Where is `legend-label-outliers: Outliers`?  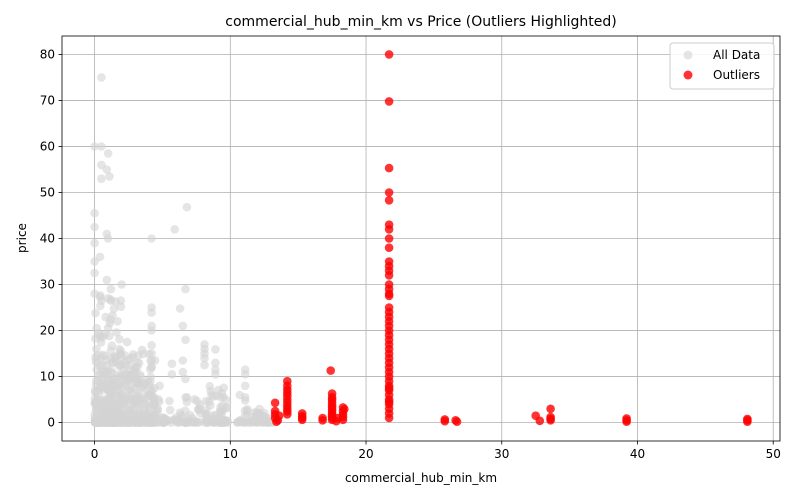
legend-label-outliers: Outliers is located at coordinates (736, 75).